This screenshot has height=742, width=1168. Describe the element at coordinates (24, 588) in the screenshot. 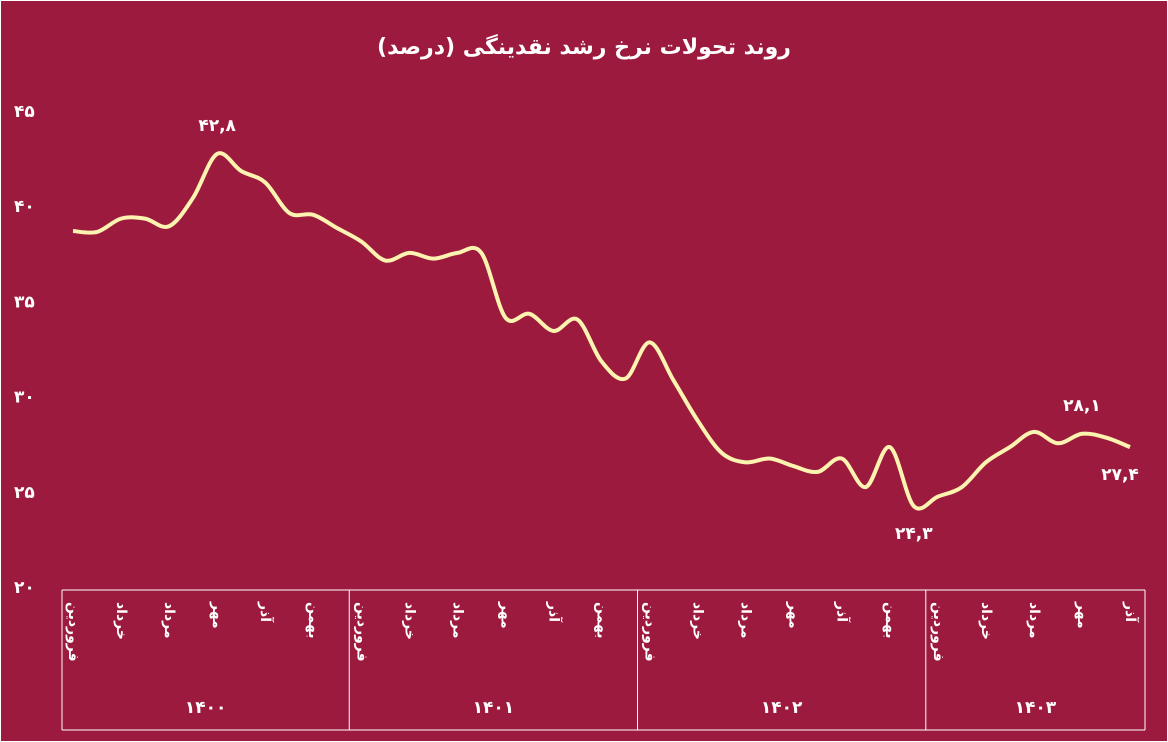

I see `y-tick-label: ۲۰` at that location.